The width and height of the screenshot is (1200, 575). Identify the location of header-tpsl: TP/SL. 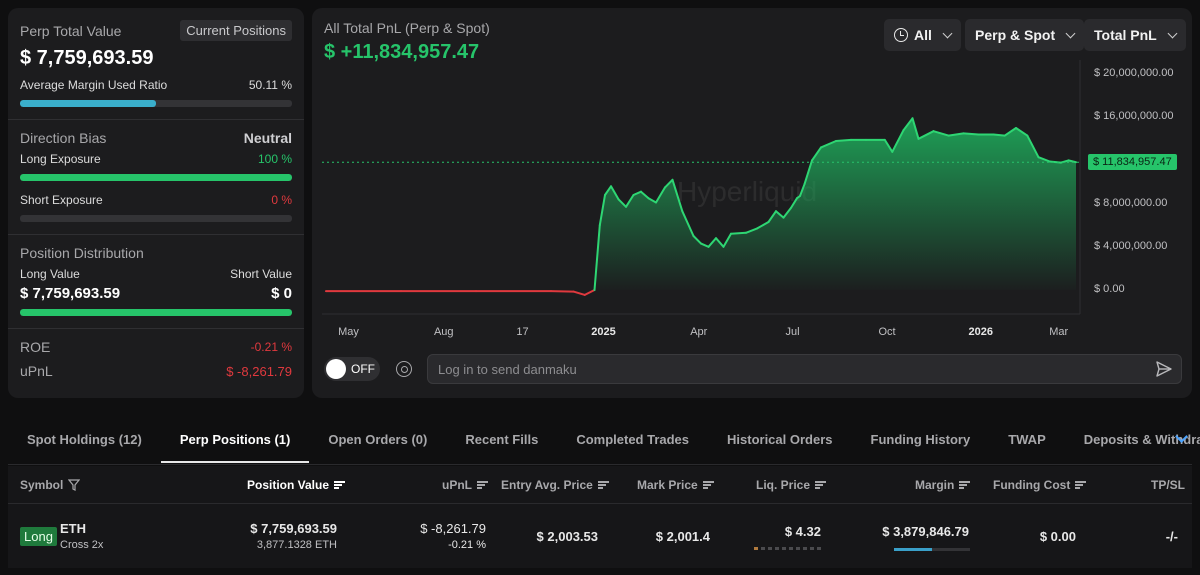
(1168, 485).